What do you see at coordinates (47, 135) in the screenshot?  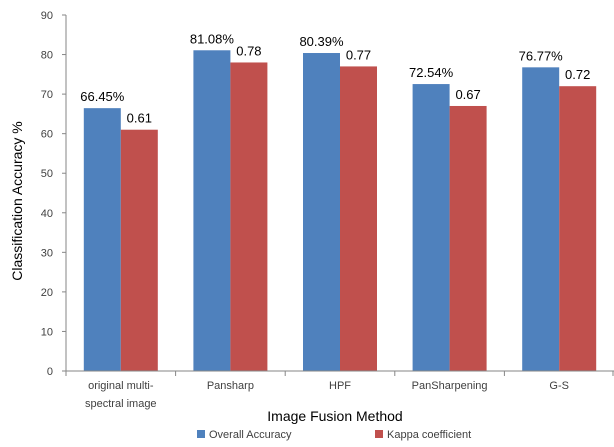 I see `y-tick-label: 60` at bounding box center [47, 135].